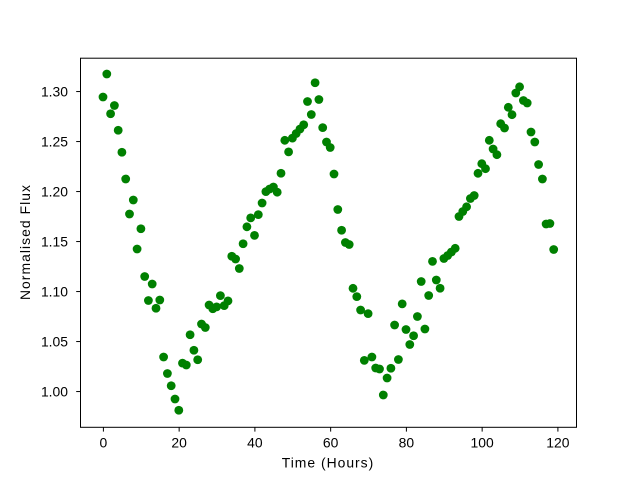  What do you see at coordinates (54, 292) in the screenshot?
I see `svg-text: 1.10` at bounding box center [54, 292].